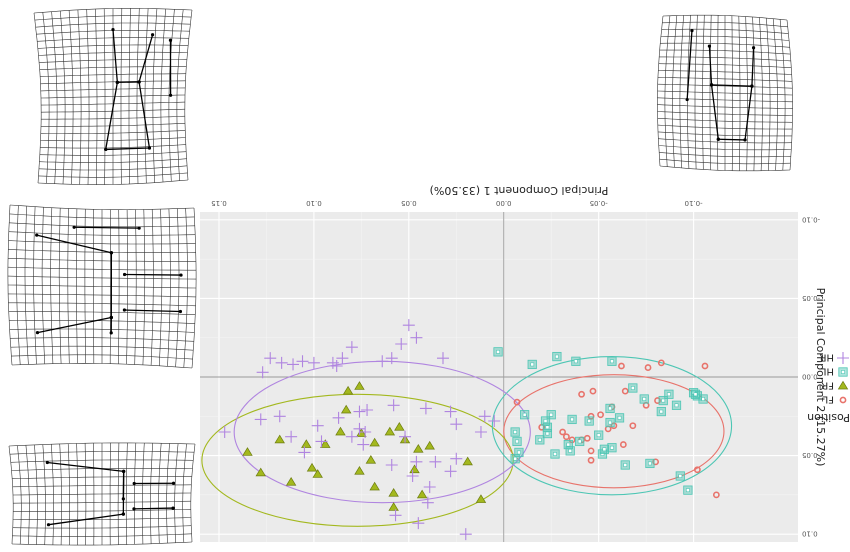 The height and width of the screenshot is (552, 850). Describe the element at coordinates (102, 286) in the screenshot. I see `deformation-grid-c` at that location.